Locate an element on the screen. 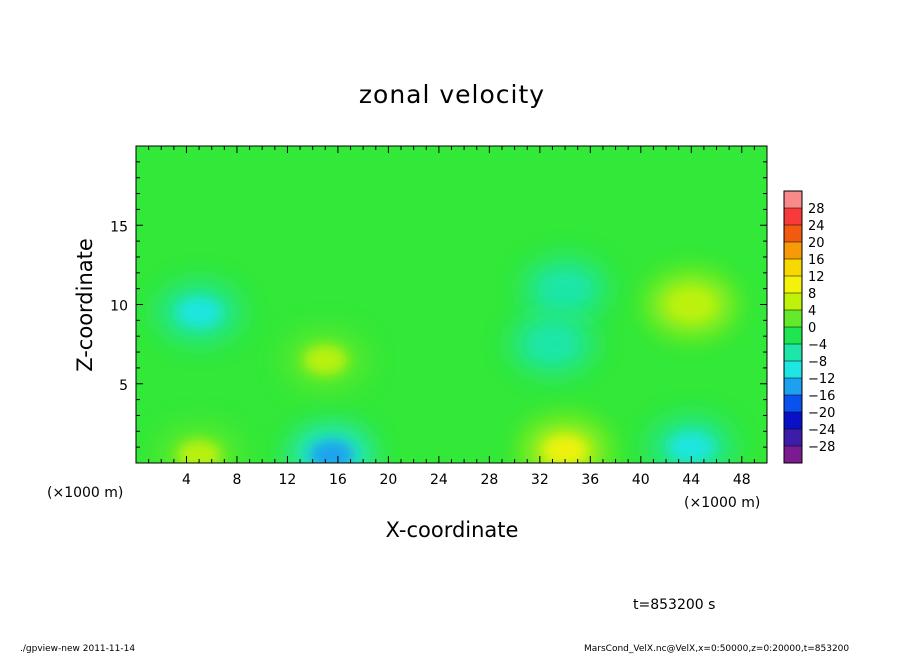 The image size is (904, 654). x-unit-left: (×1000 m) is located at coordinates (85, 493).